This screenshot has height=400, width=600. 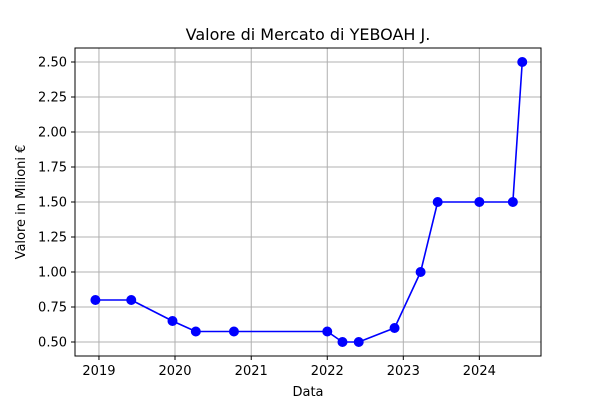 I want to click on y-tick-label: 1.25, so click(x=52, y=238).